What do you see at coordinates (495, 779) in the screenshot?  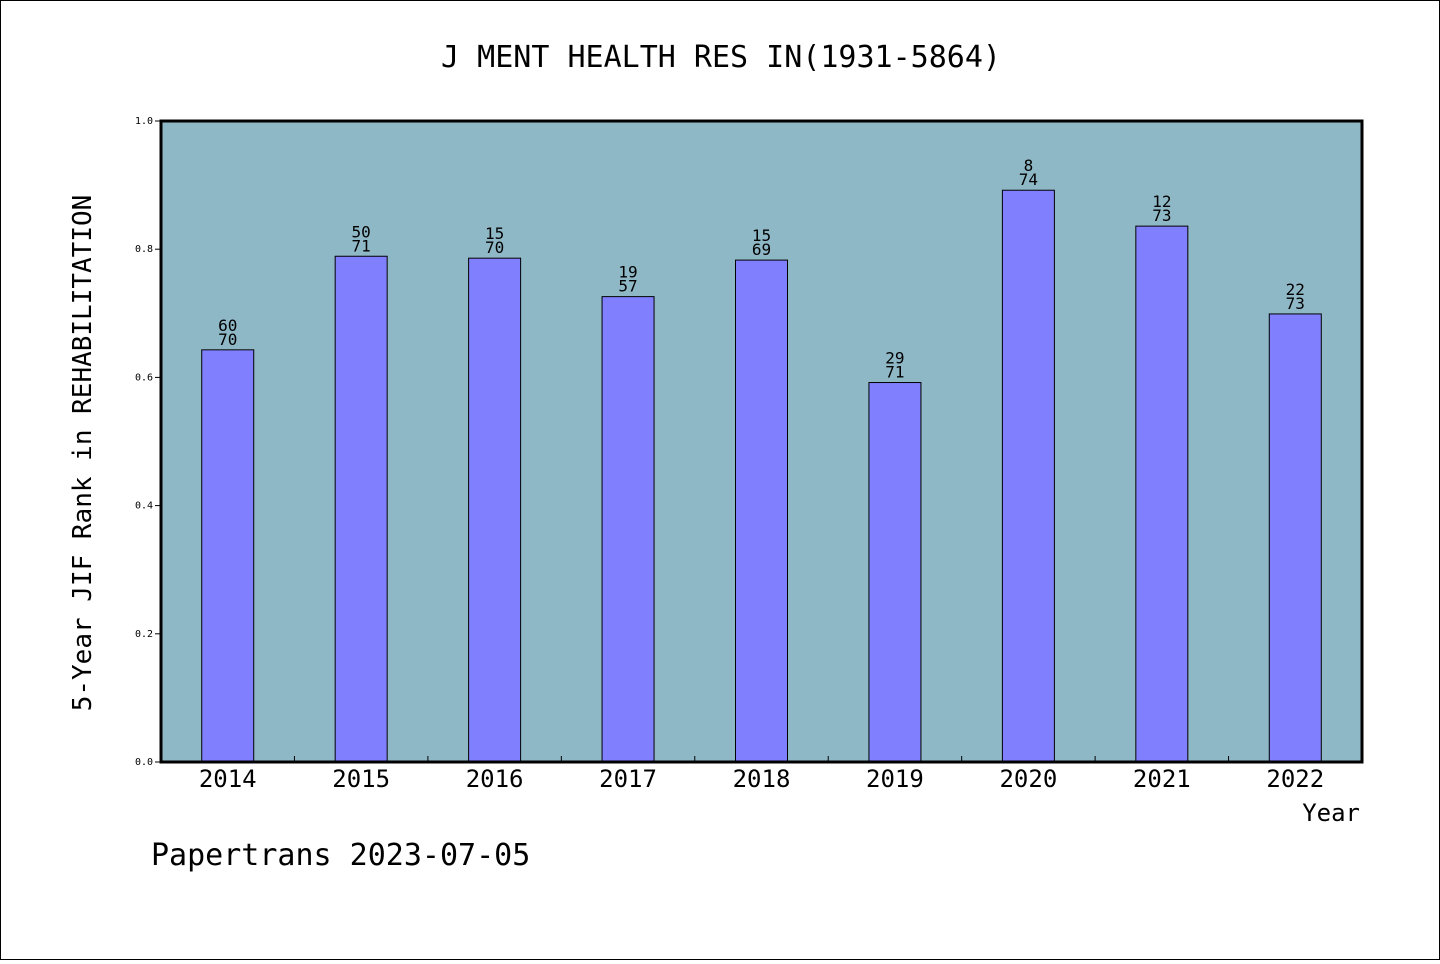 I see `x-tick-label: 2016` at bounding box center [495, 779].